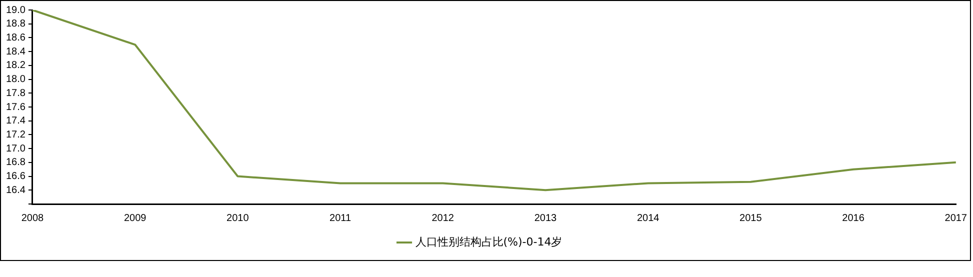 This screenshot has height=277, width=973. What do you see at coordinates (16, 66) in the screenshot?
I see `y-tick-label: 18.2` at bounding box center [16, 66].